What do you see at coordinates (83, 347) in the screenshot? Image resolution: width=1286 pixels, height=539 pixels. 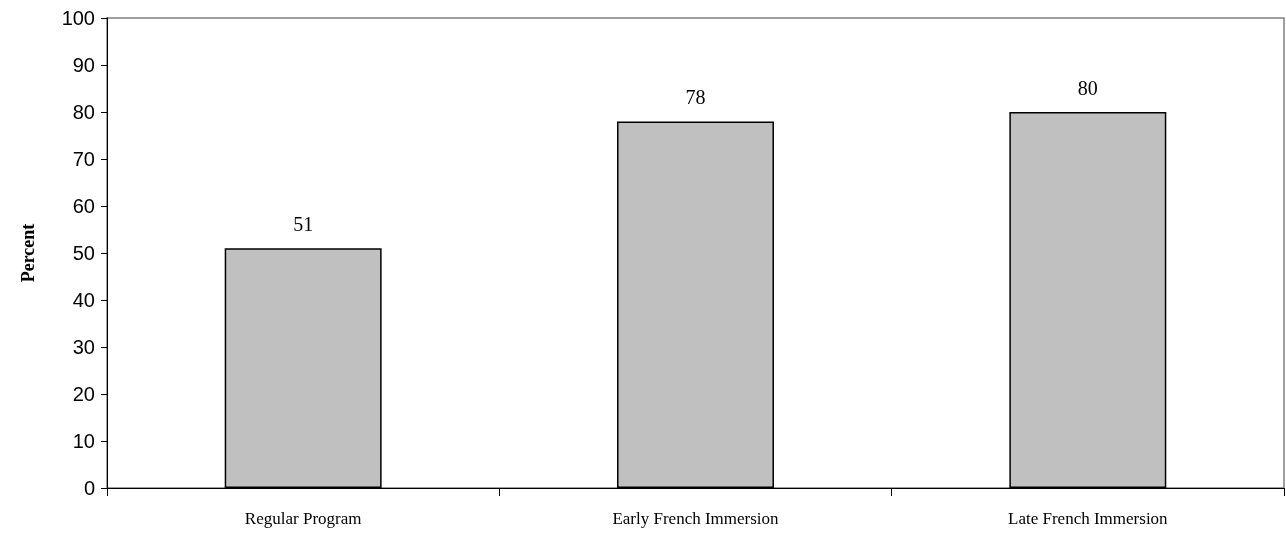 I see `y-tick-label: 30` at bounding box center [83, 347].